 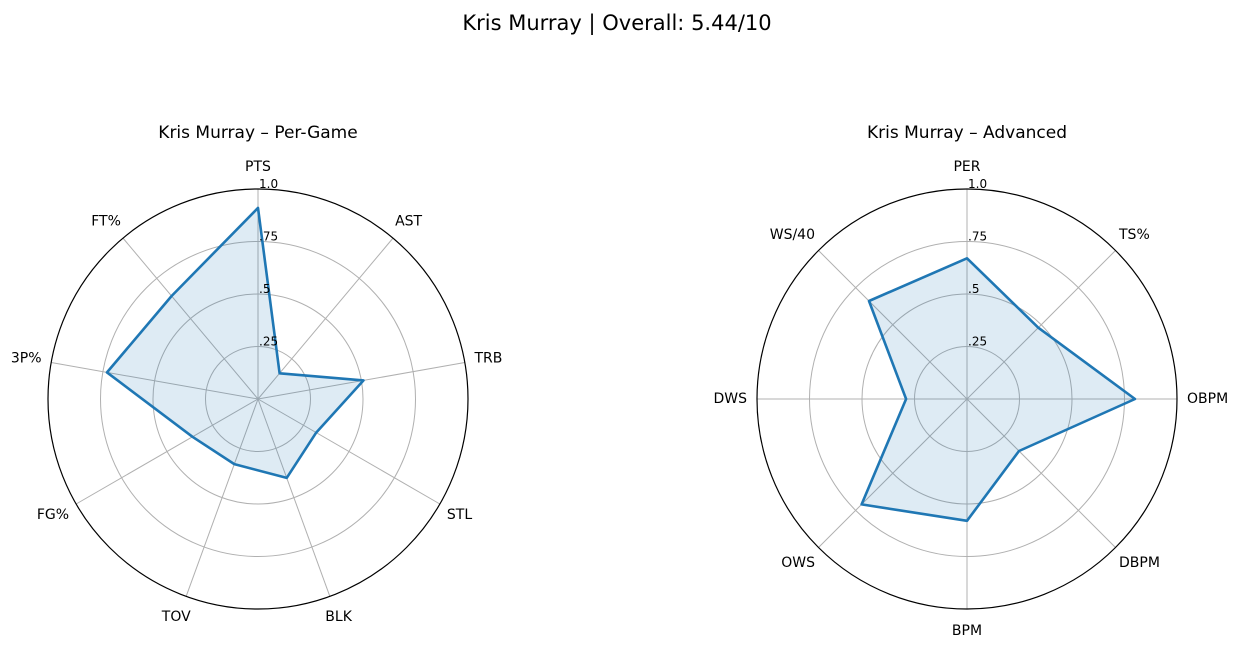 I want to click on radar-advanced-tick-label: .25, so click(x=977, y=342).